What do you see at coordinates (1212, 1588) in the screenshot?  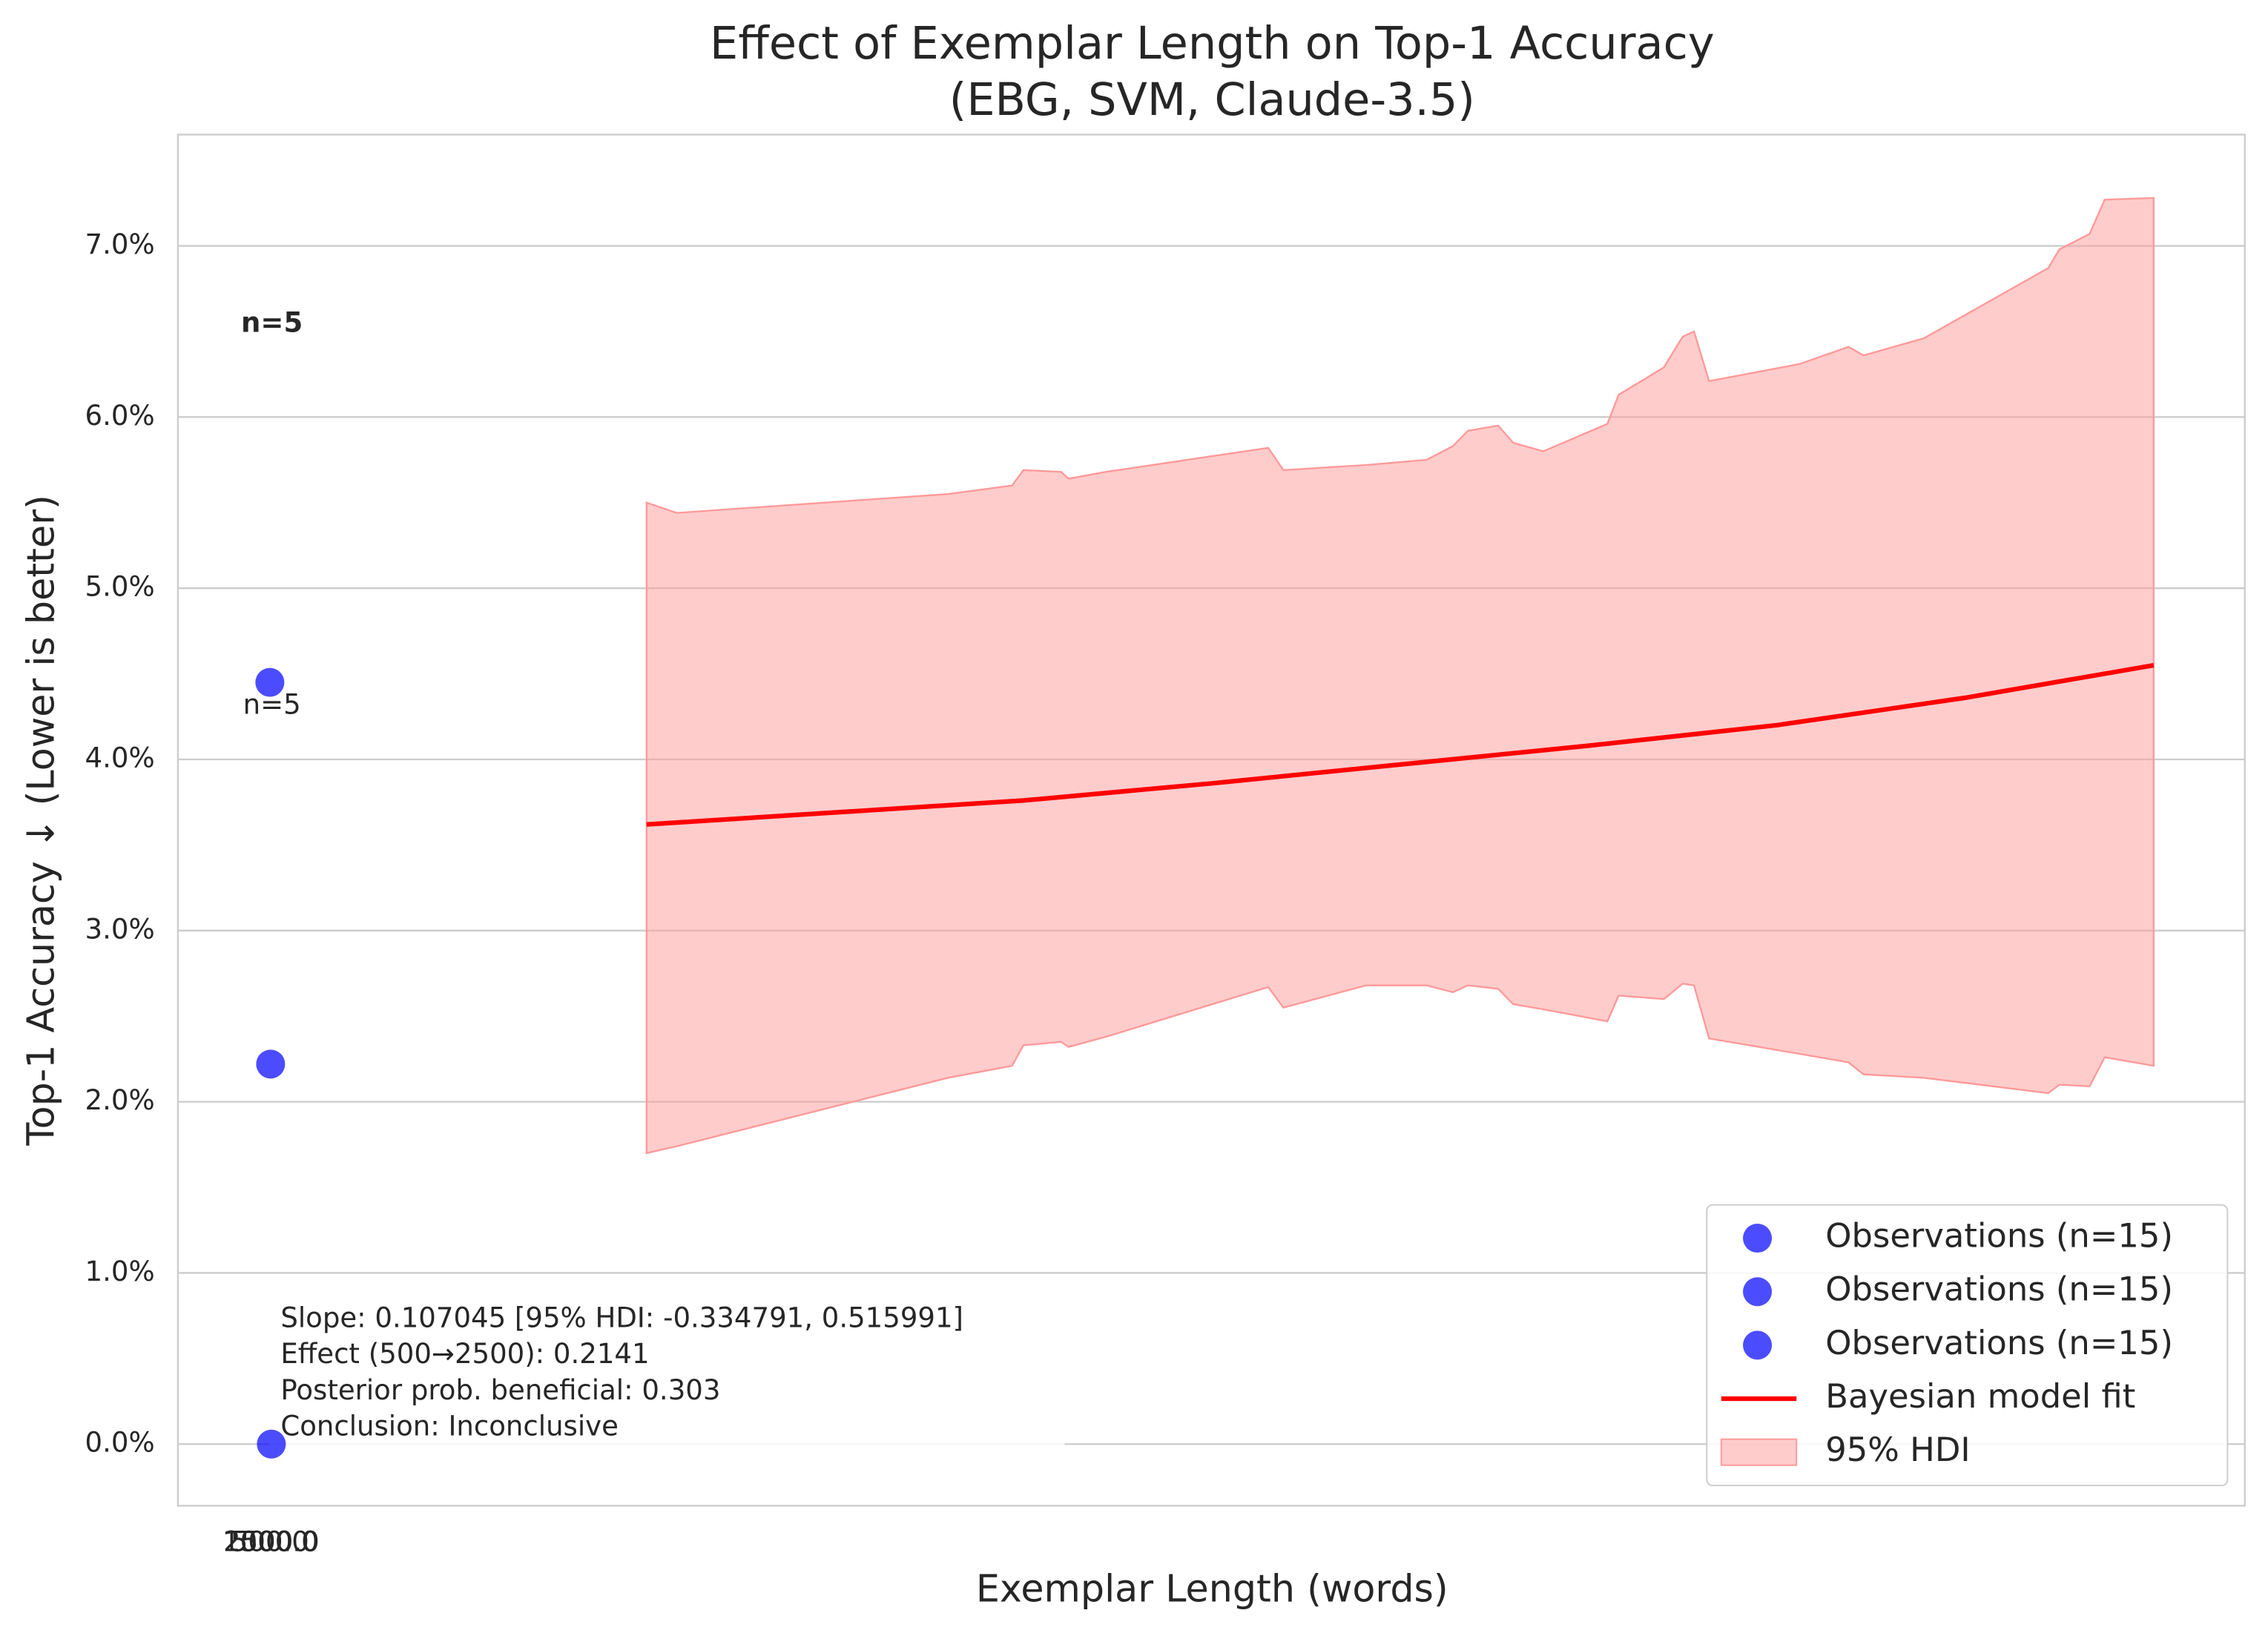 I see `x-axis-label: Exemplar Length (words)` at bounding box center [1212, 1588].